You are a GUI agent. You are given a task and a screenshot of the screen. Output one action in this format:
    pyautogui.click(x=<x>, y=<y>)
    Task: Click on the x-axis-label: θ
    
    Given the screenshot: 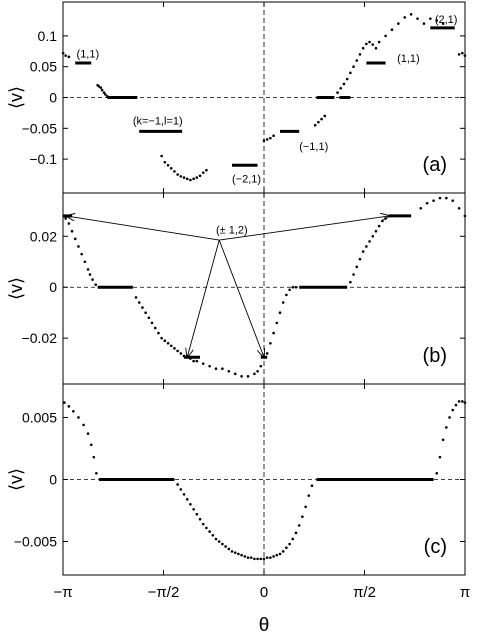 What is the action you would take?
    pyautogui.click(x=264, y=625)
    